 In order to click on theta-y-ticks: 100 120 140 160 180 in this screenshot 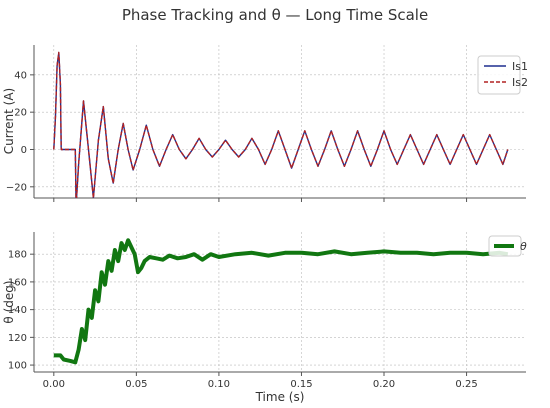, I will do `click(21, 311)`.